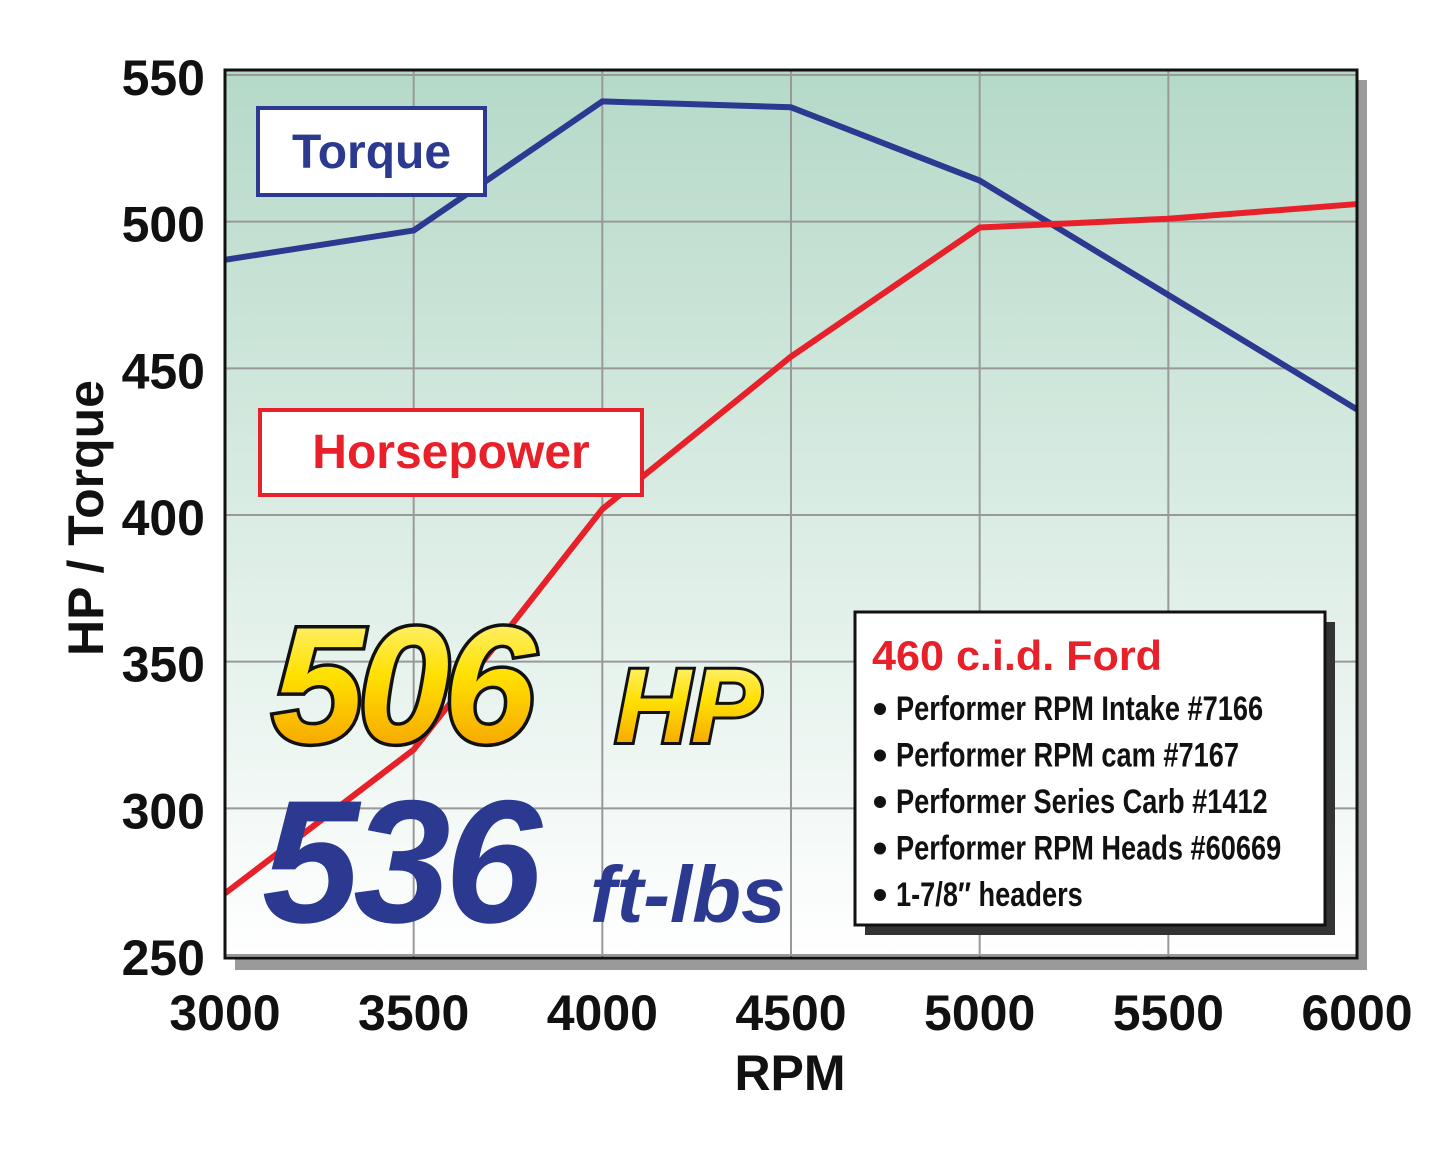  Describe the element at coordinates (979, 1013) in the screenshot. I see `x-tick-label: 5000` at that location.